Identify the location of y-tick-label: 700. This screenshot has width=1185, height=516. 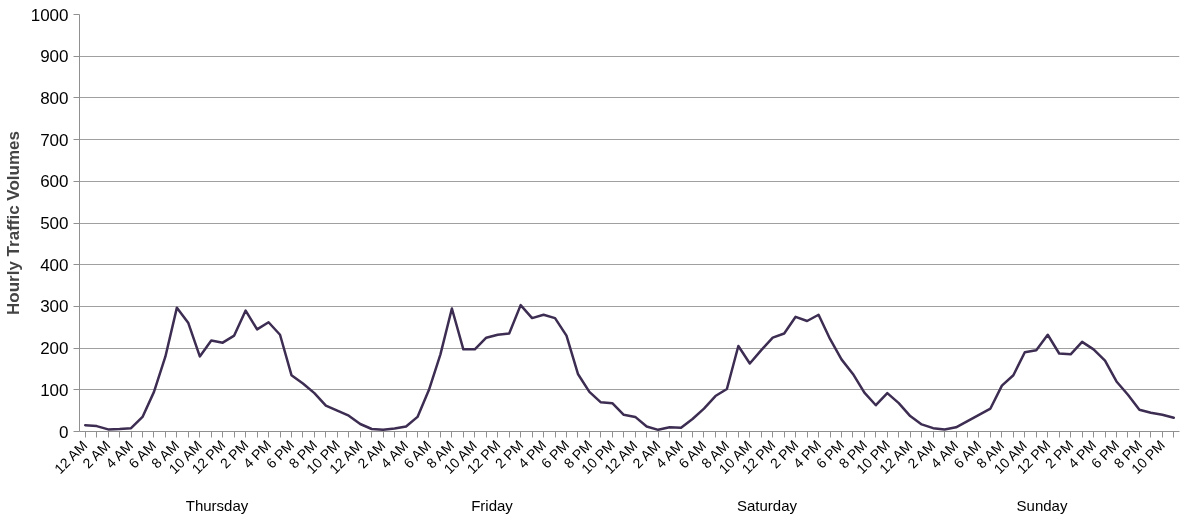
(54, 140).